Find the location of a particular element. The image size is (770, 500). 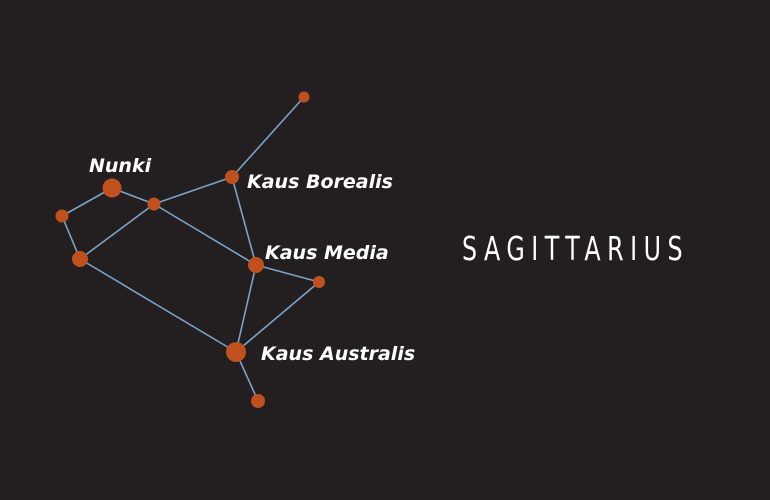

connection-line-kaus-media-right is located at coordinates (287, 273).